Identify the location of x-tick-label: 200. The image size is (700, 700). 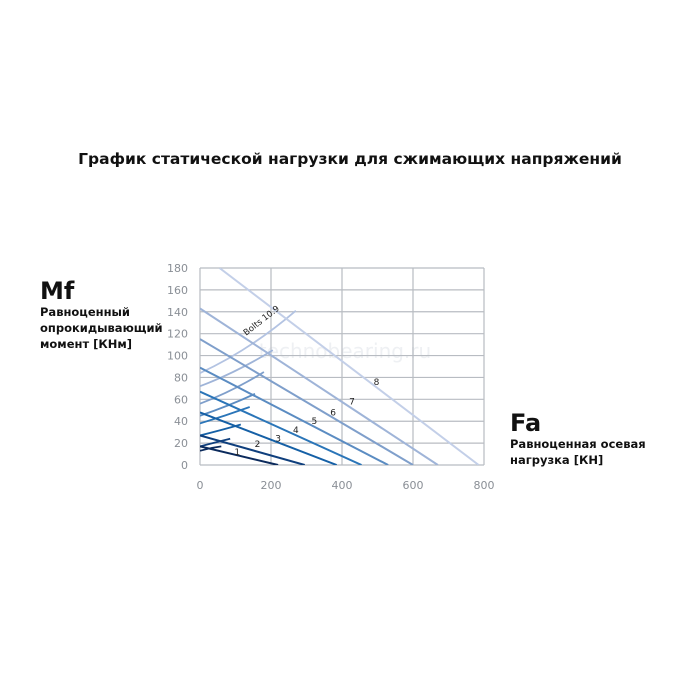
(271, 485).